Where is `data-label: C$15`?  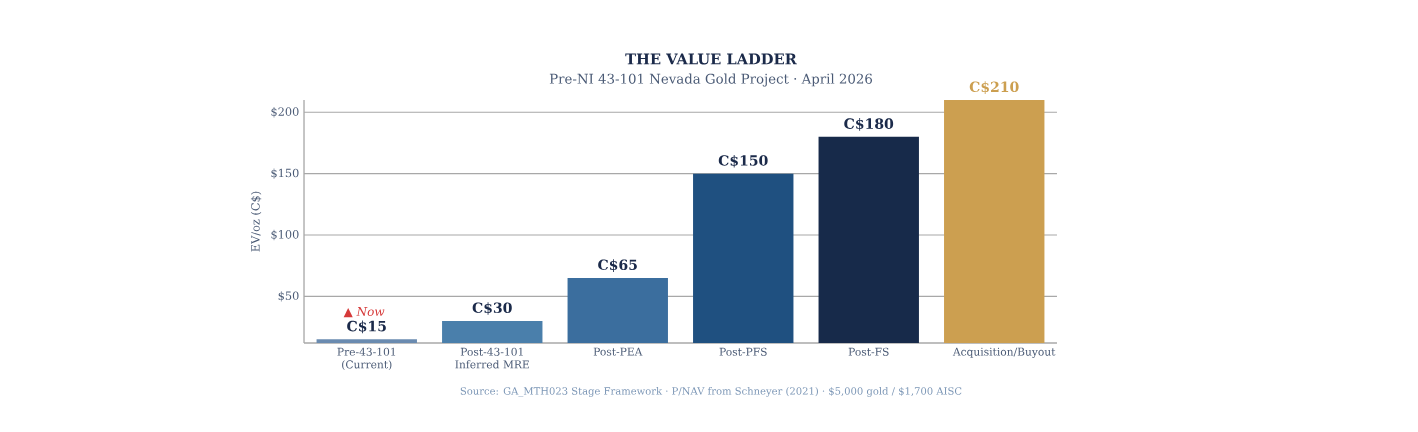
data-label: C$15 is located at coordinates (366, 327).